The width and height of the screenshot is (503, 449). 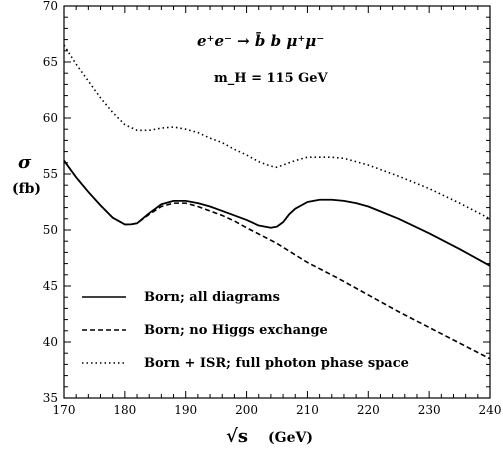 I want to click on x-tick-label: 230, so click(x=429, y=410).